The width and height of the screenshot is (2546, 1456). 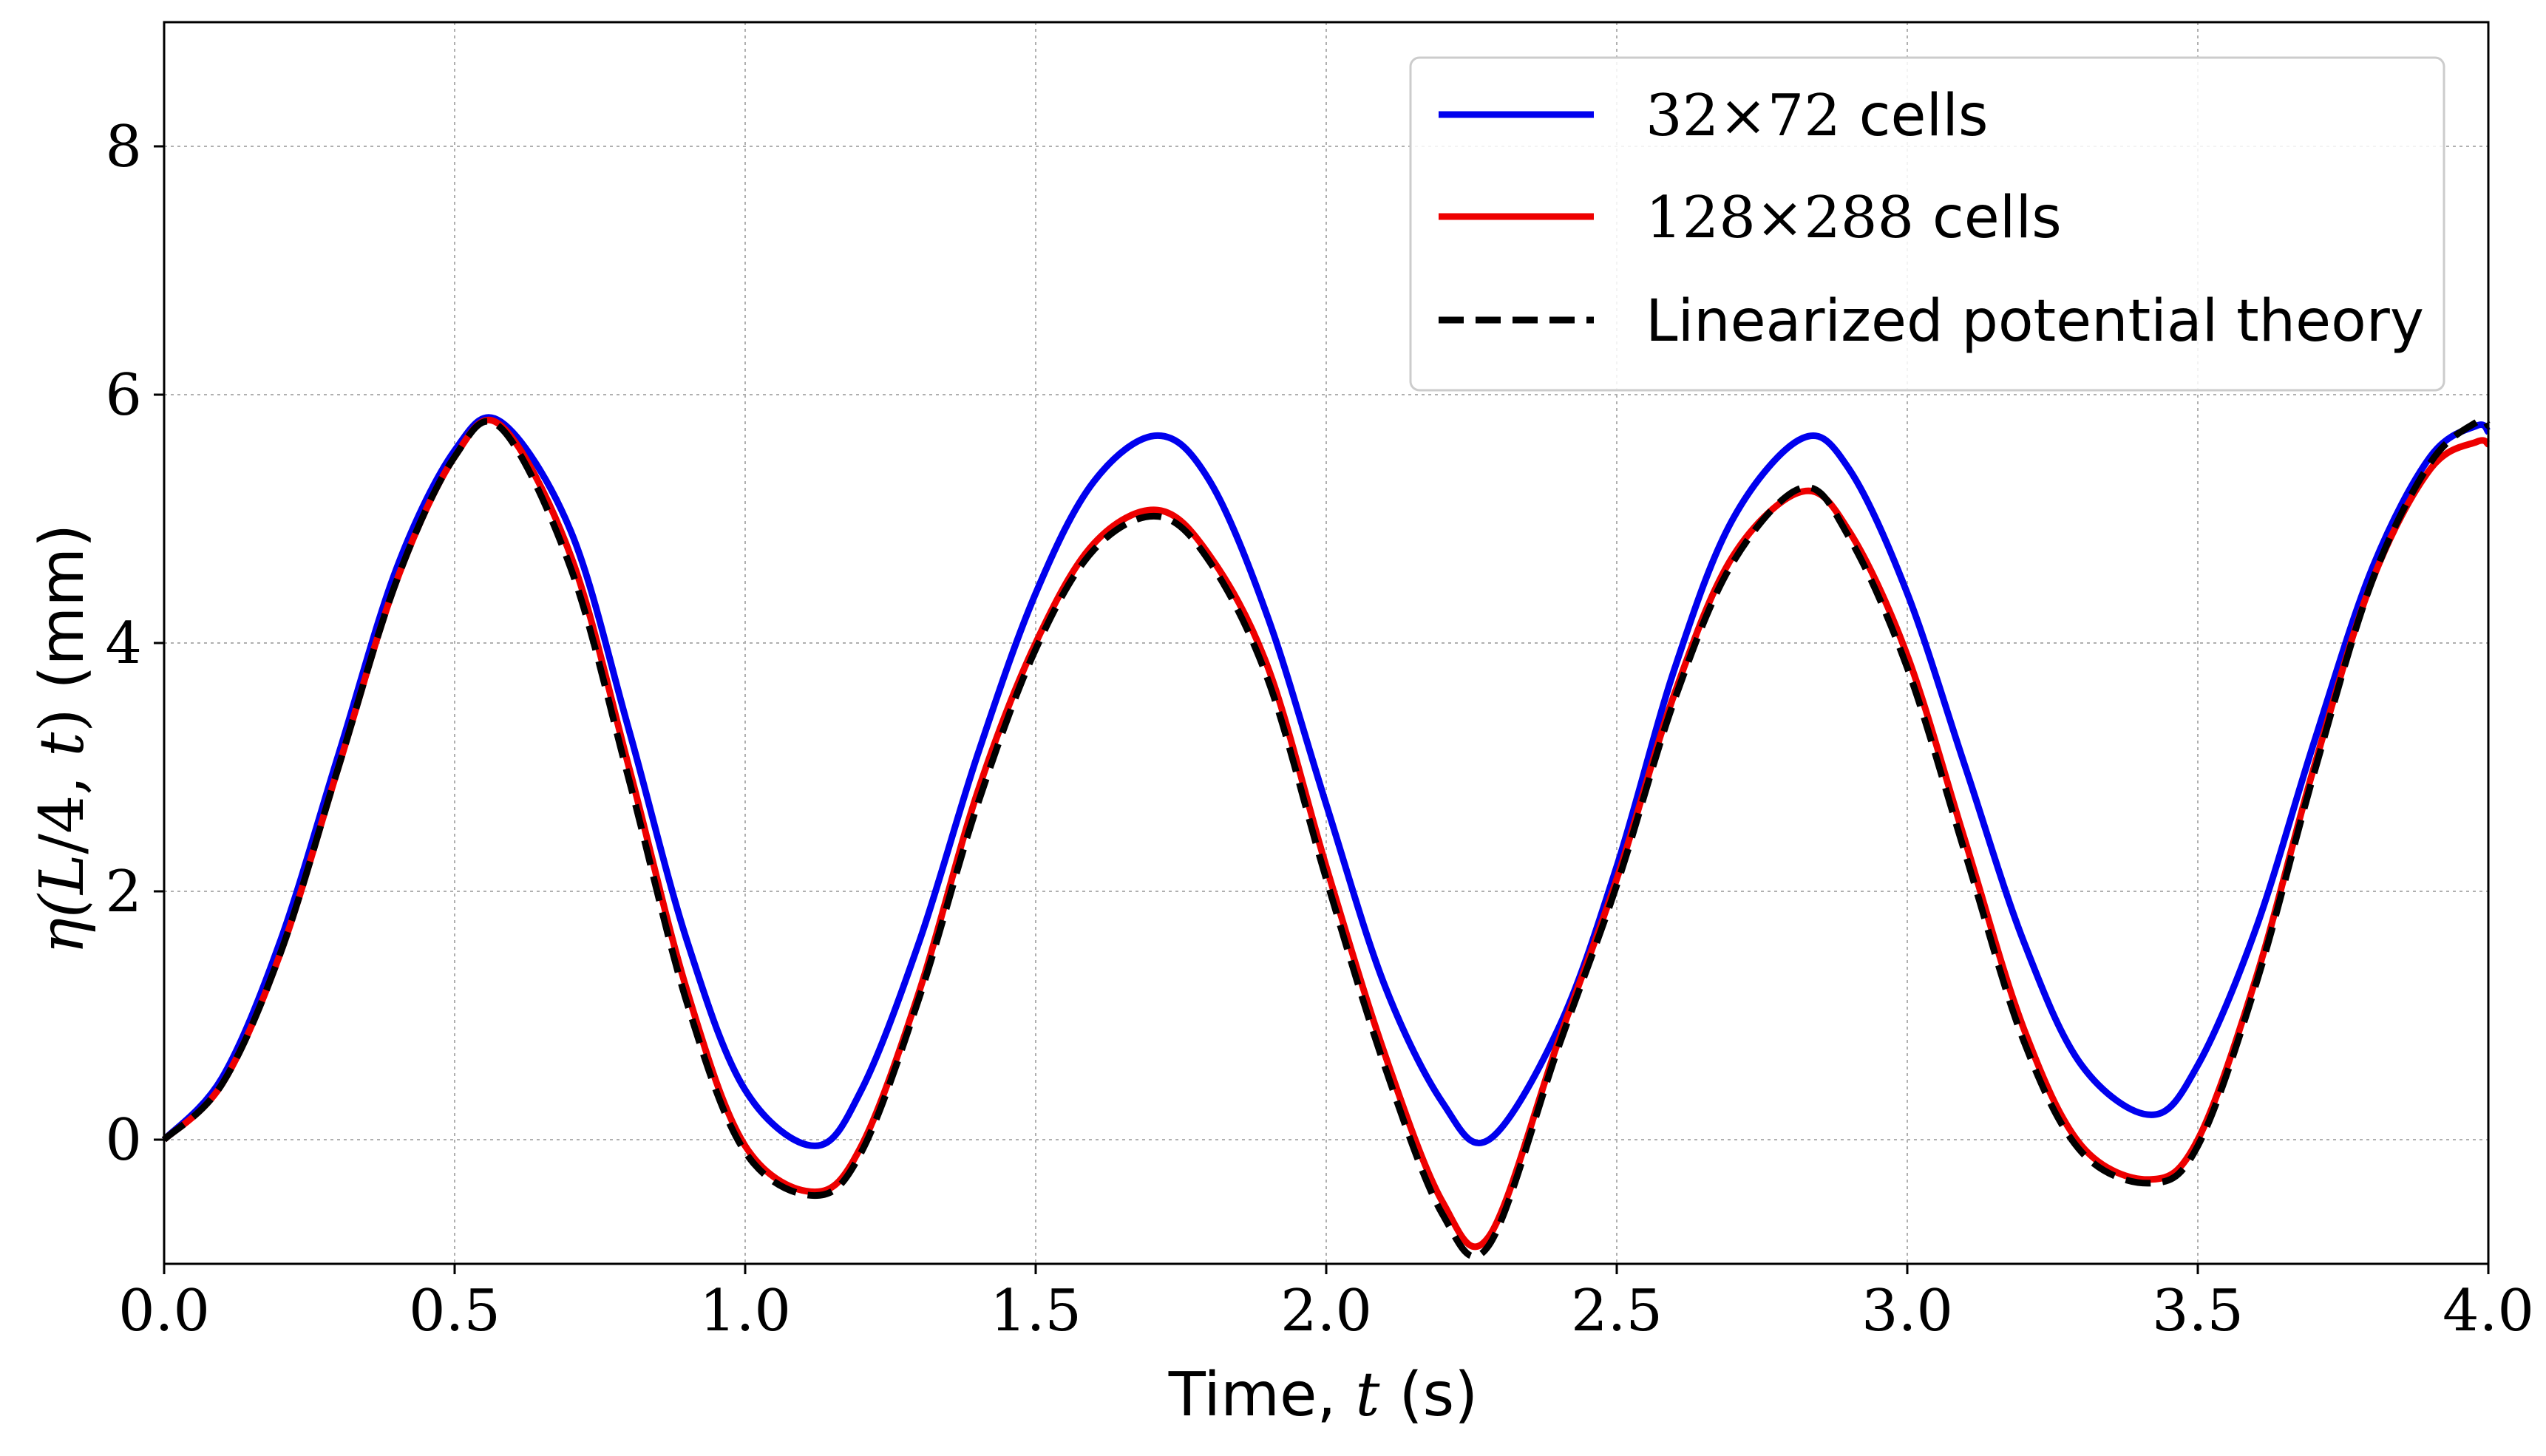 I want to click on legend-label-theory: Linearized potential theory, so click(x=2035, y=321).